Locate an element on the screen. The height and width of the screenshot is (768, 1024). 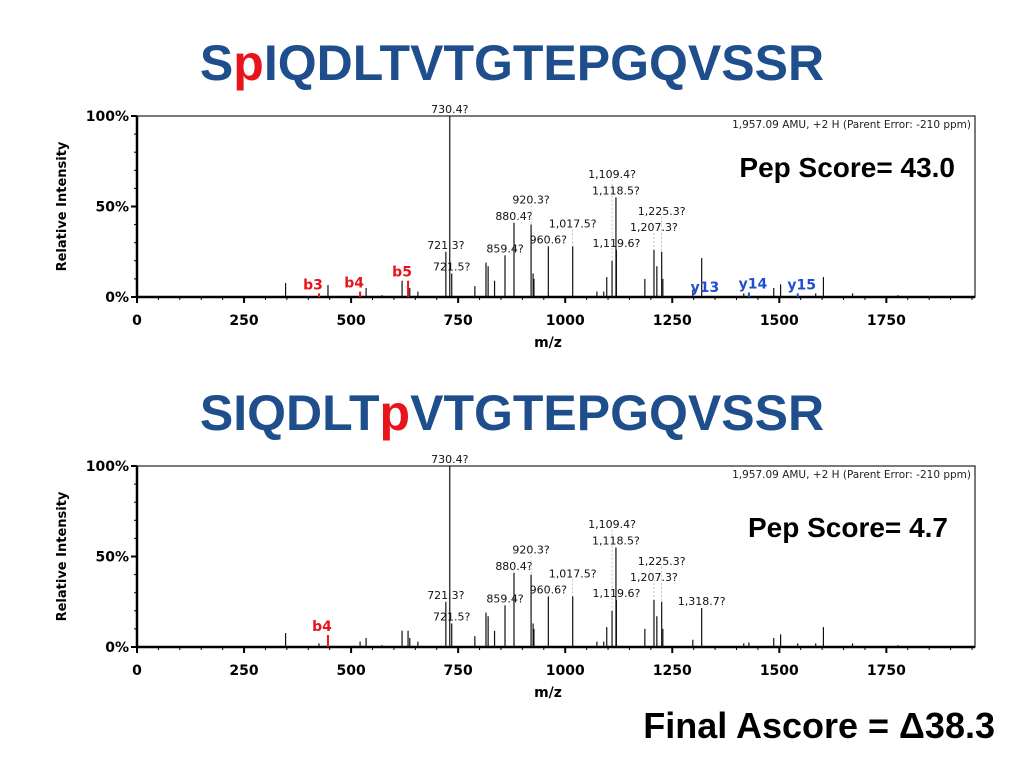
peptide-title-1: SpIQDLTVTGTEPGQVSSR is located at coordinates (512, 63).